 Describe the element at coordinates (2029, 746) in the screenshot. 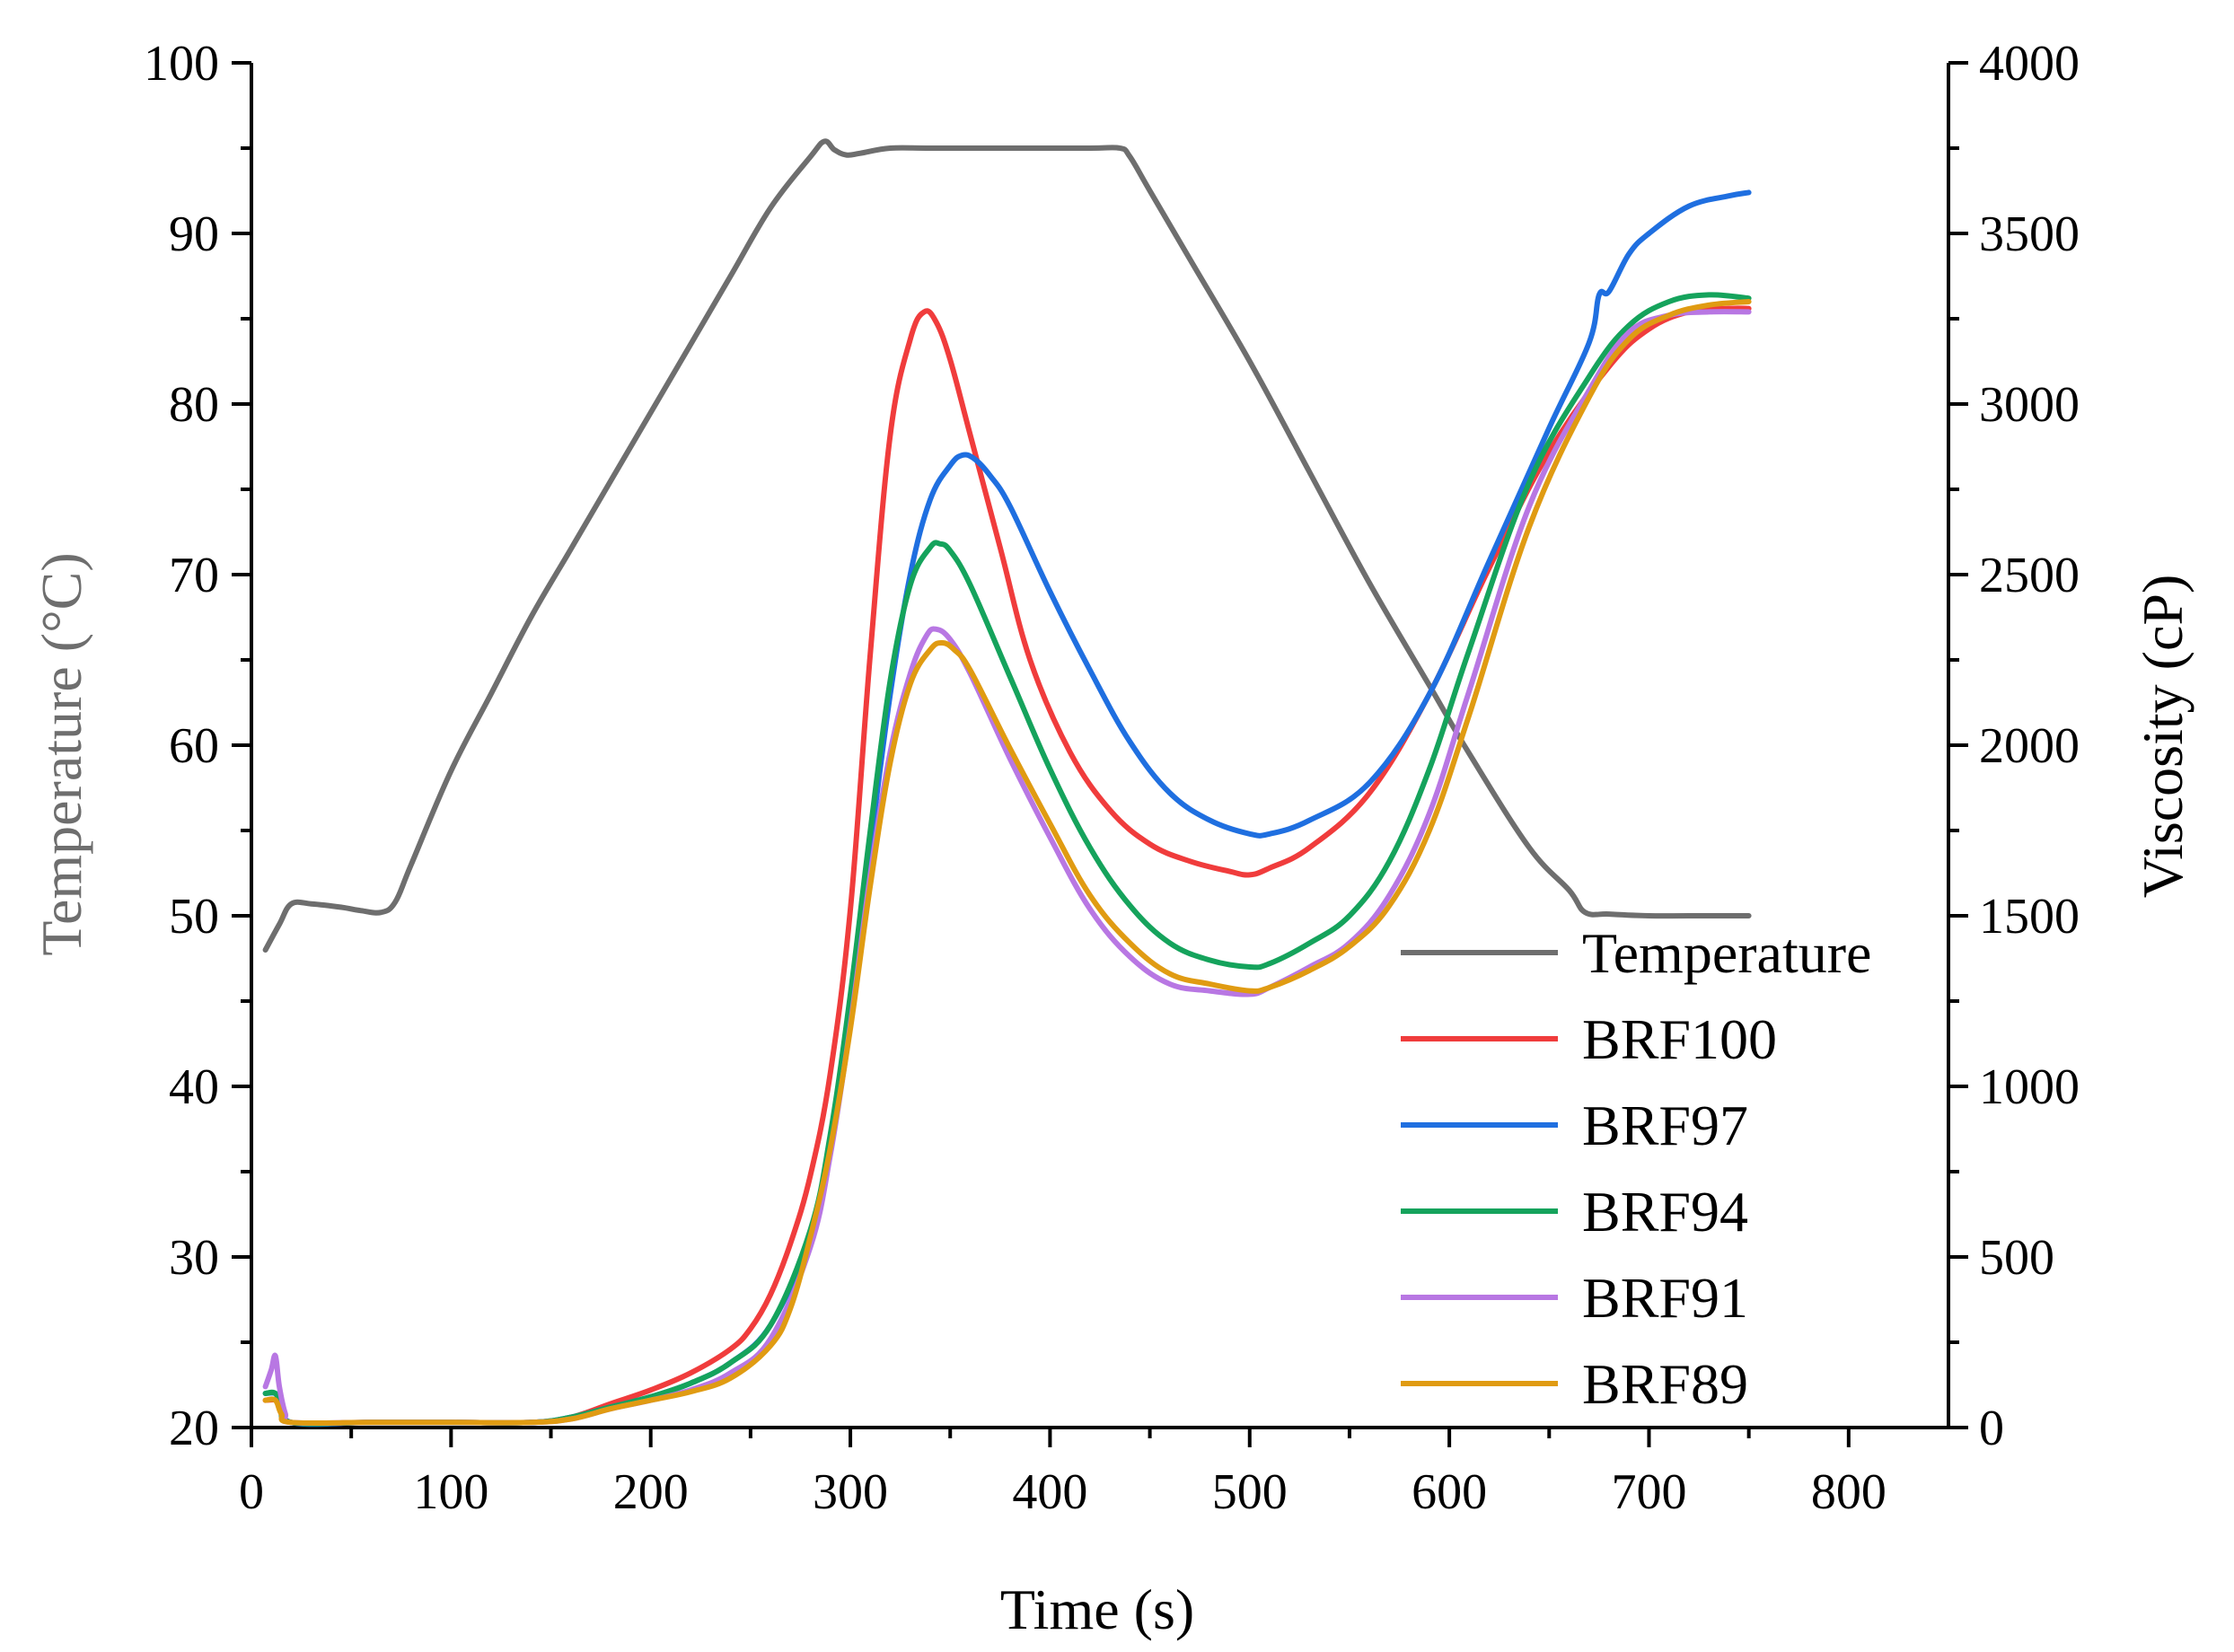

I see `right-y-tick-label: 2000` at that location.